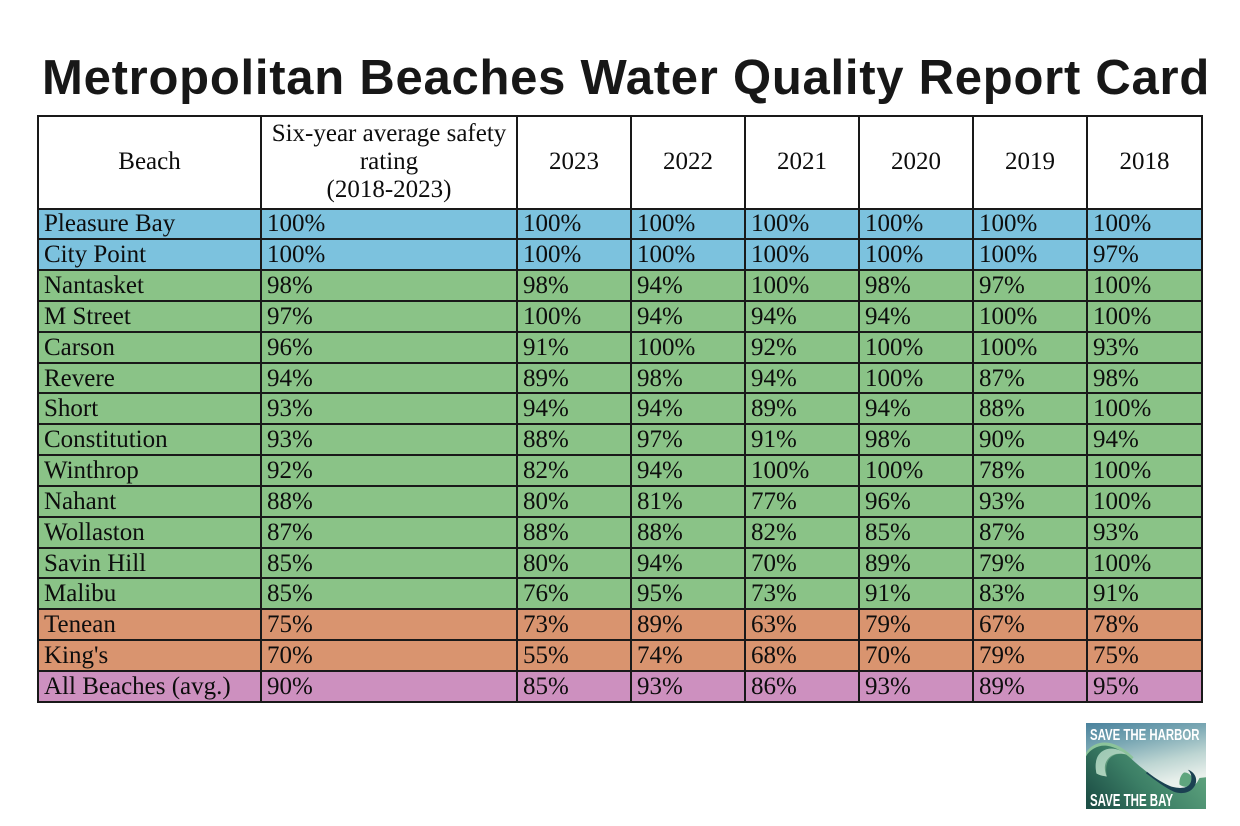 This screenshot has height=826, width=1240. Describe the element at coordinates (1145, 735) in the screenshot. I see `svg-text: SAVE THE HARBOR` at that location.